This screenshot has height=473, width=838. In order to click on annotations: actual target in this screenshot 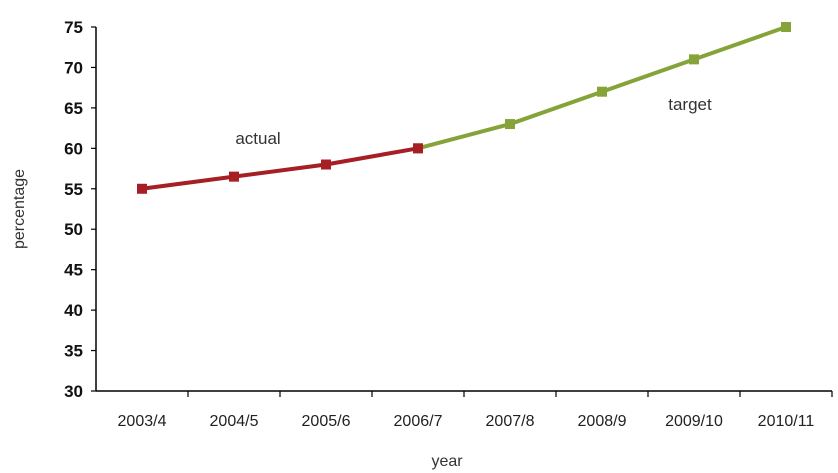, I will do `click(473, 121)`.